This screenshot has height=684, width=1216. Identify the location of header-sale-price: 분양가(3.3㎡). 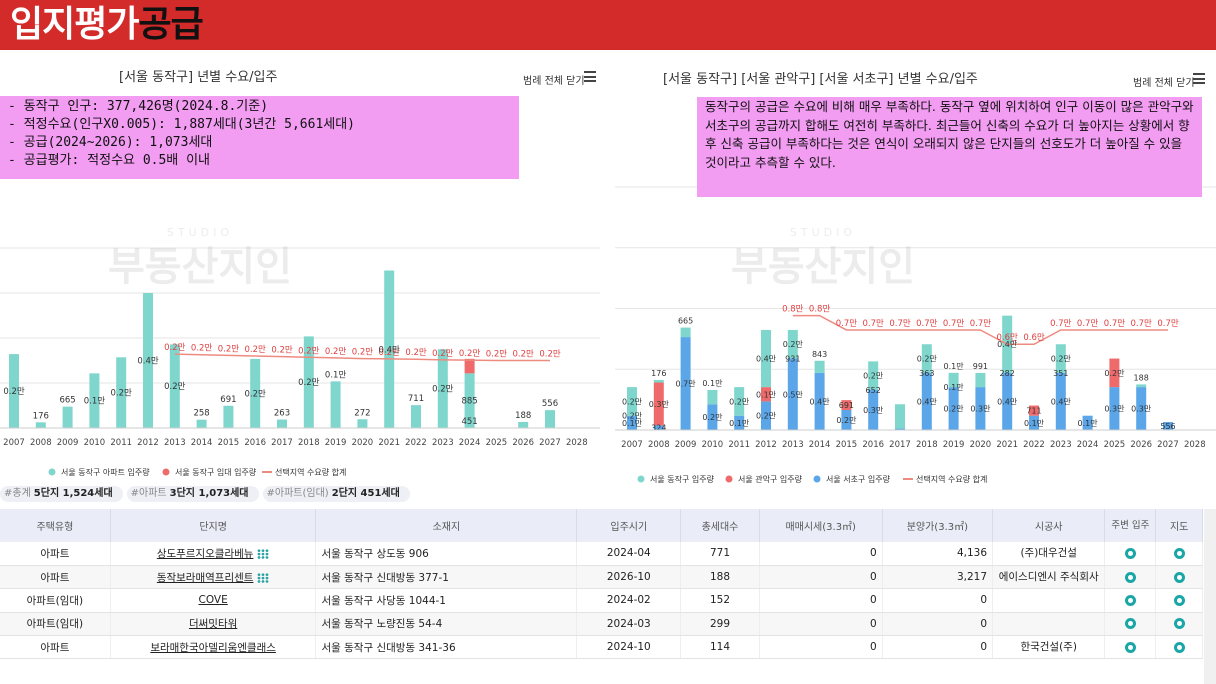
(938, 525).